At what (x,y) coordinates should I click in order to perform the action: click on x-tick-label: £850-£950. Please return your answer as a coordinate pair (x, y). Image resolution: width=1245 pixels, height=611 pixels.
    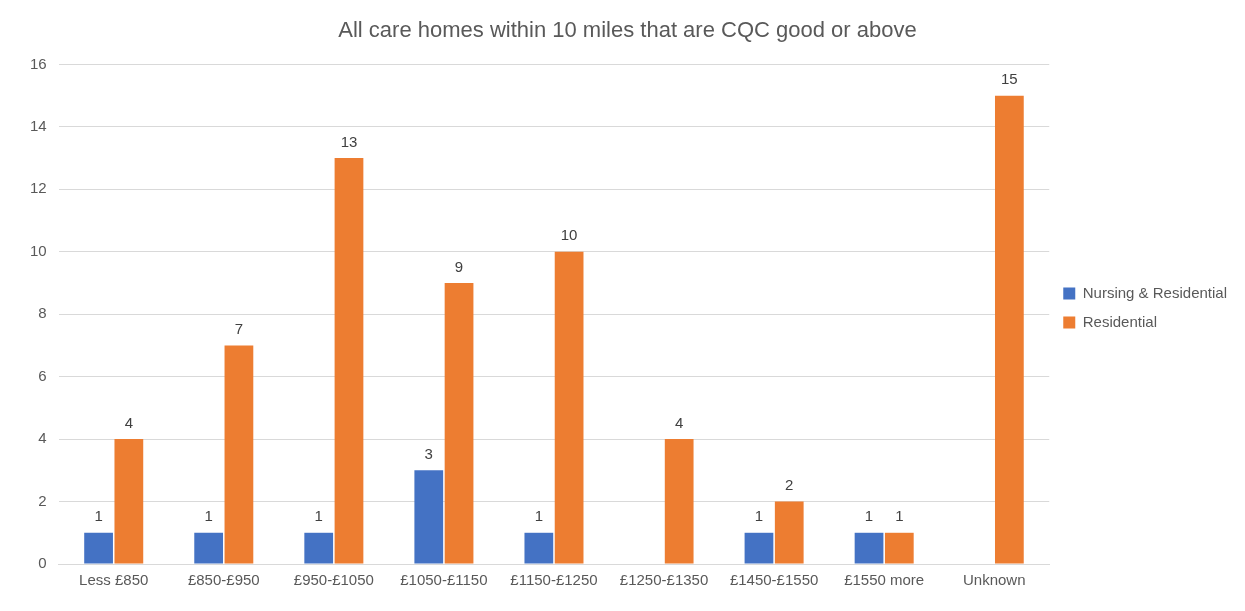
    Looking at the image, I should click on (223, 580).